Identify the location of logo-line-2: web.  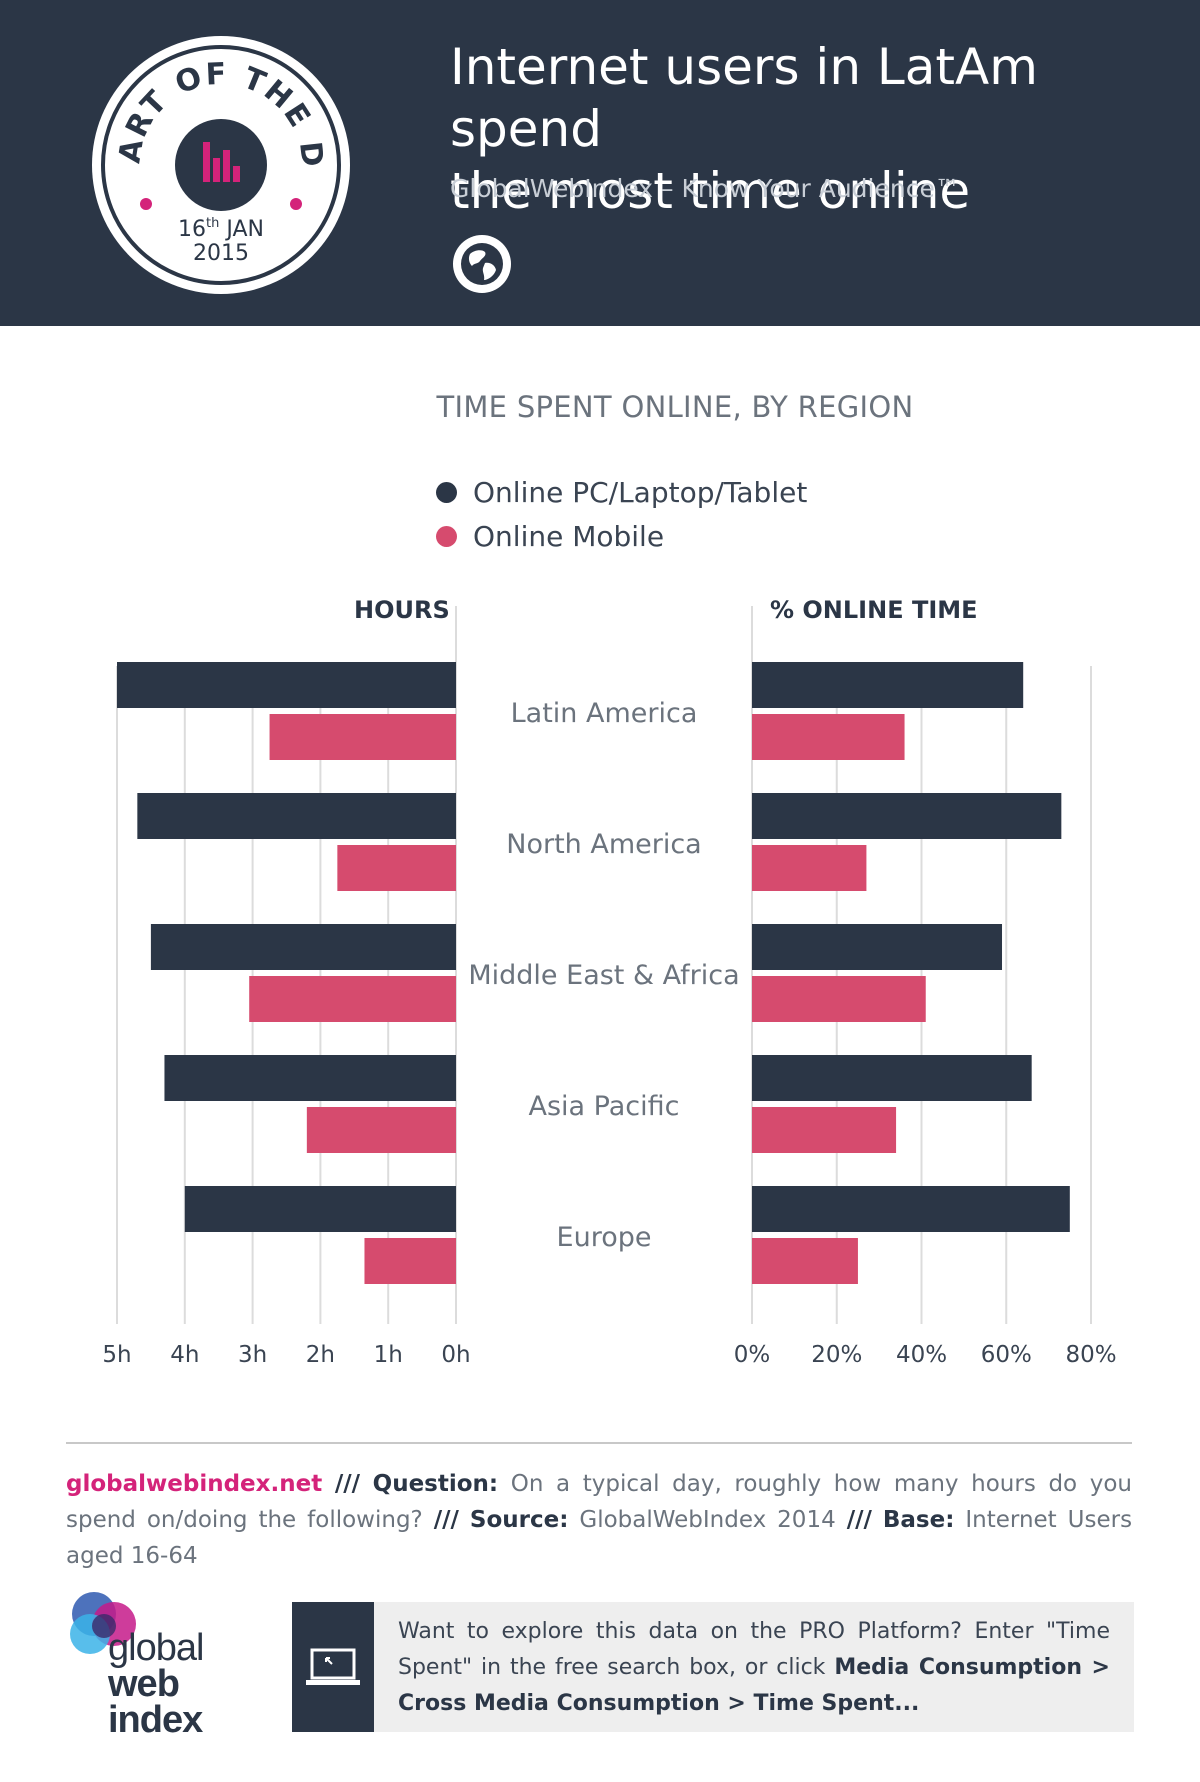
(144, 1684).